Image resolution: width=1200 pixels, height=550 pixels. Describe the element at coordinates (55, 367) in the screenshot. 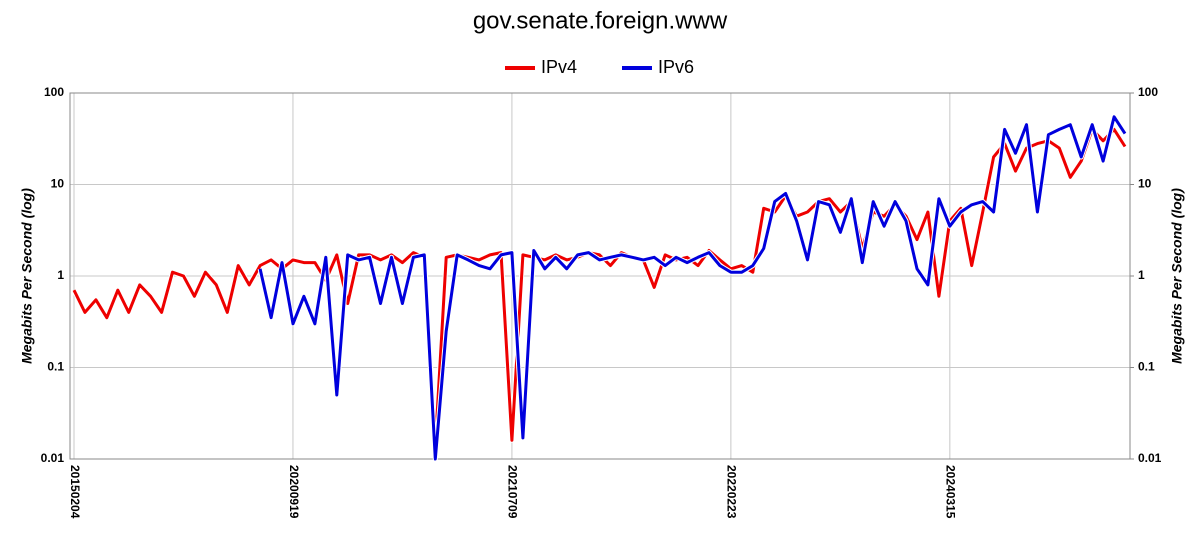

I see `y-tick-label: 0.1` at that location.